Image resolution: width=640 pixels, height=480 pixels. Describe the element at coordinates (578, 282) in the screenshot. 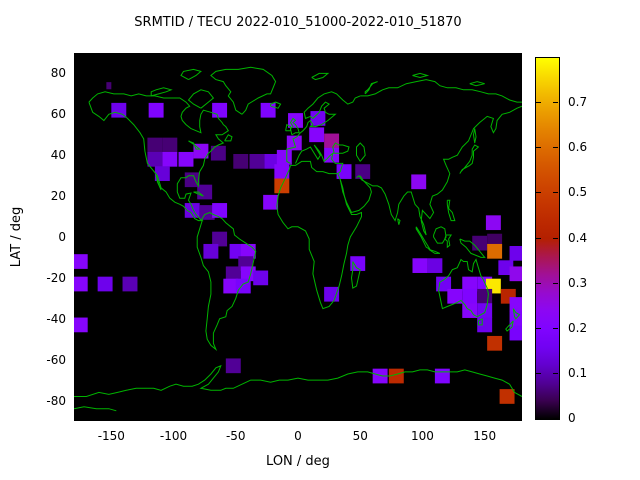

I see `colorbar-tick-label: 0.3` at that location.